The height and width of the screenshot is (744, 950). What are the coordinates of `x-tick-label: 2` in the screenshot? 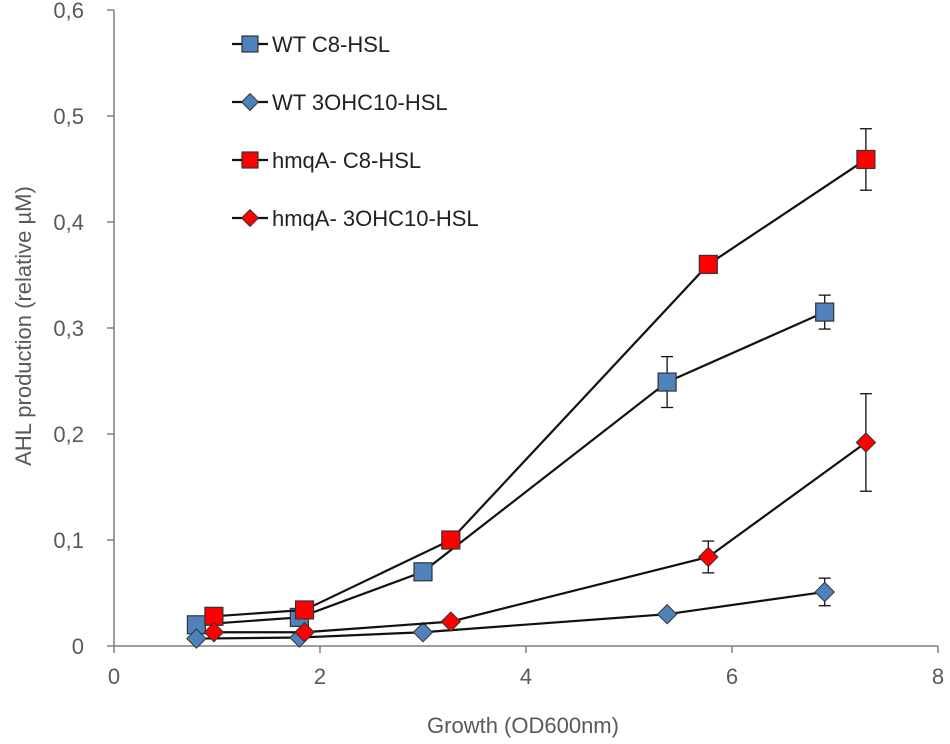 It's located at (320, 676).